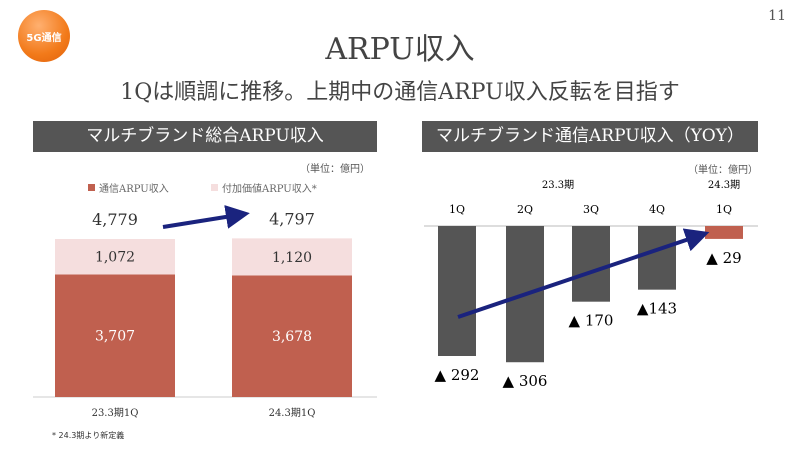  What do you see at coordinates (292, 413) in the screenshot?
I see `category-label: 24.3期1Q` at bounding box center [292, 413].